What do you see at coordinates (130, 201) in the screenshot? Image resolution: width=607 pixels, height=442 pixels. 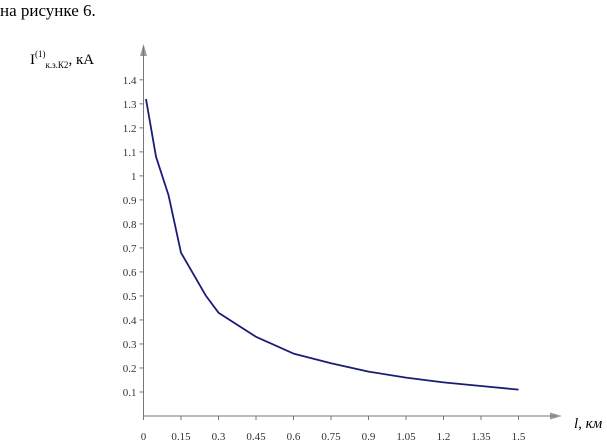 I see `y-tick-label: 0.9` at bounding box center [130, 201].